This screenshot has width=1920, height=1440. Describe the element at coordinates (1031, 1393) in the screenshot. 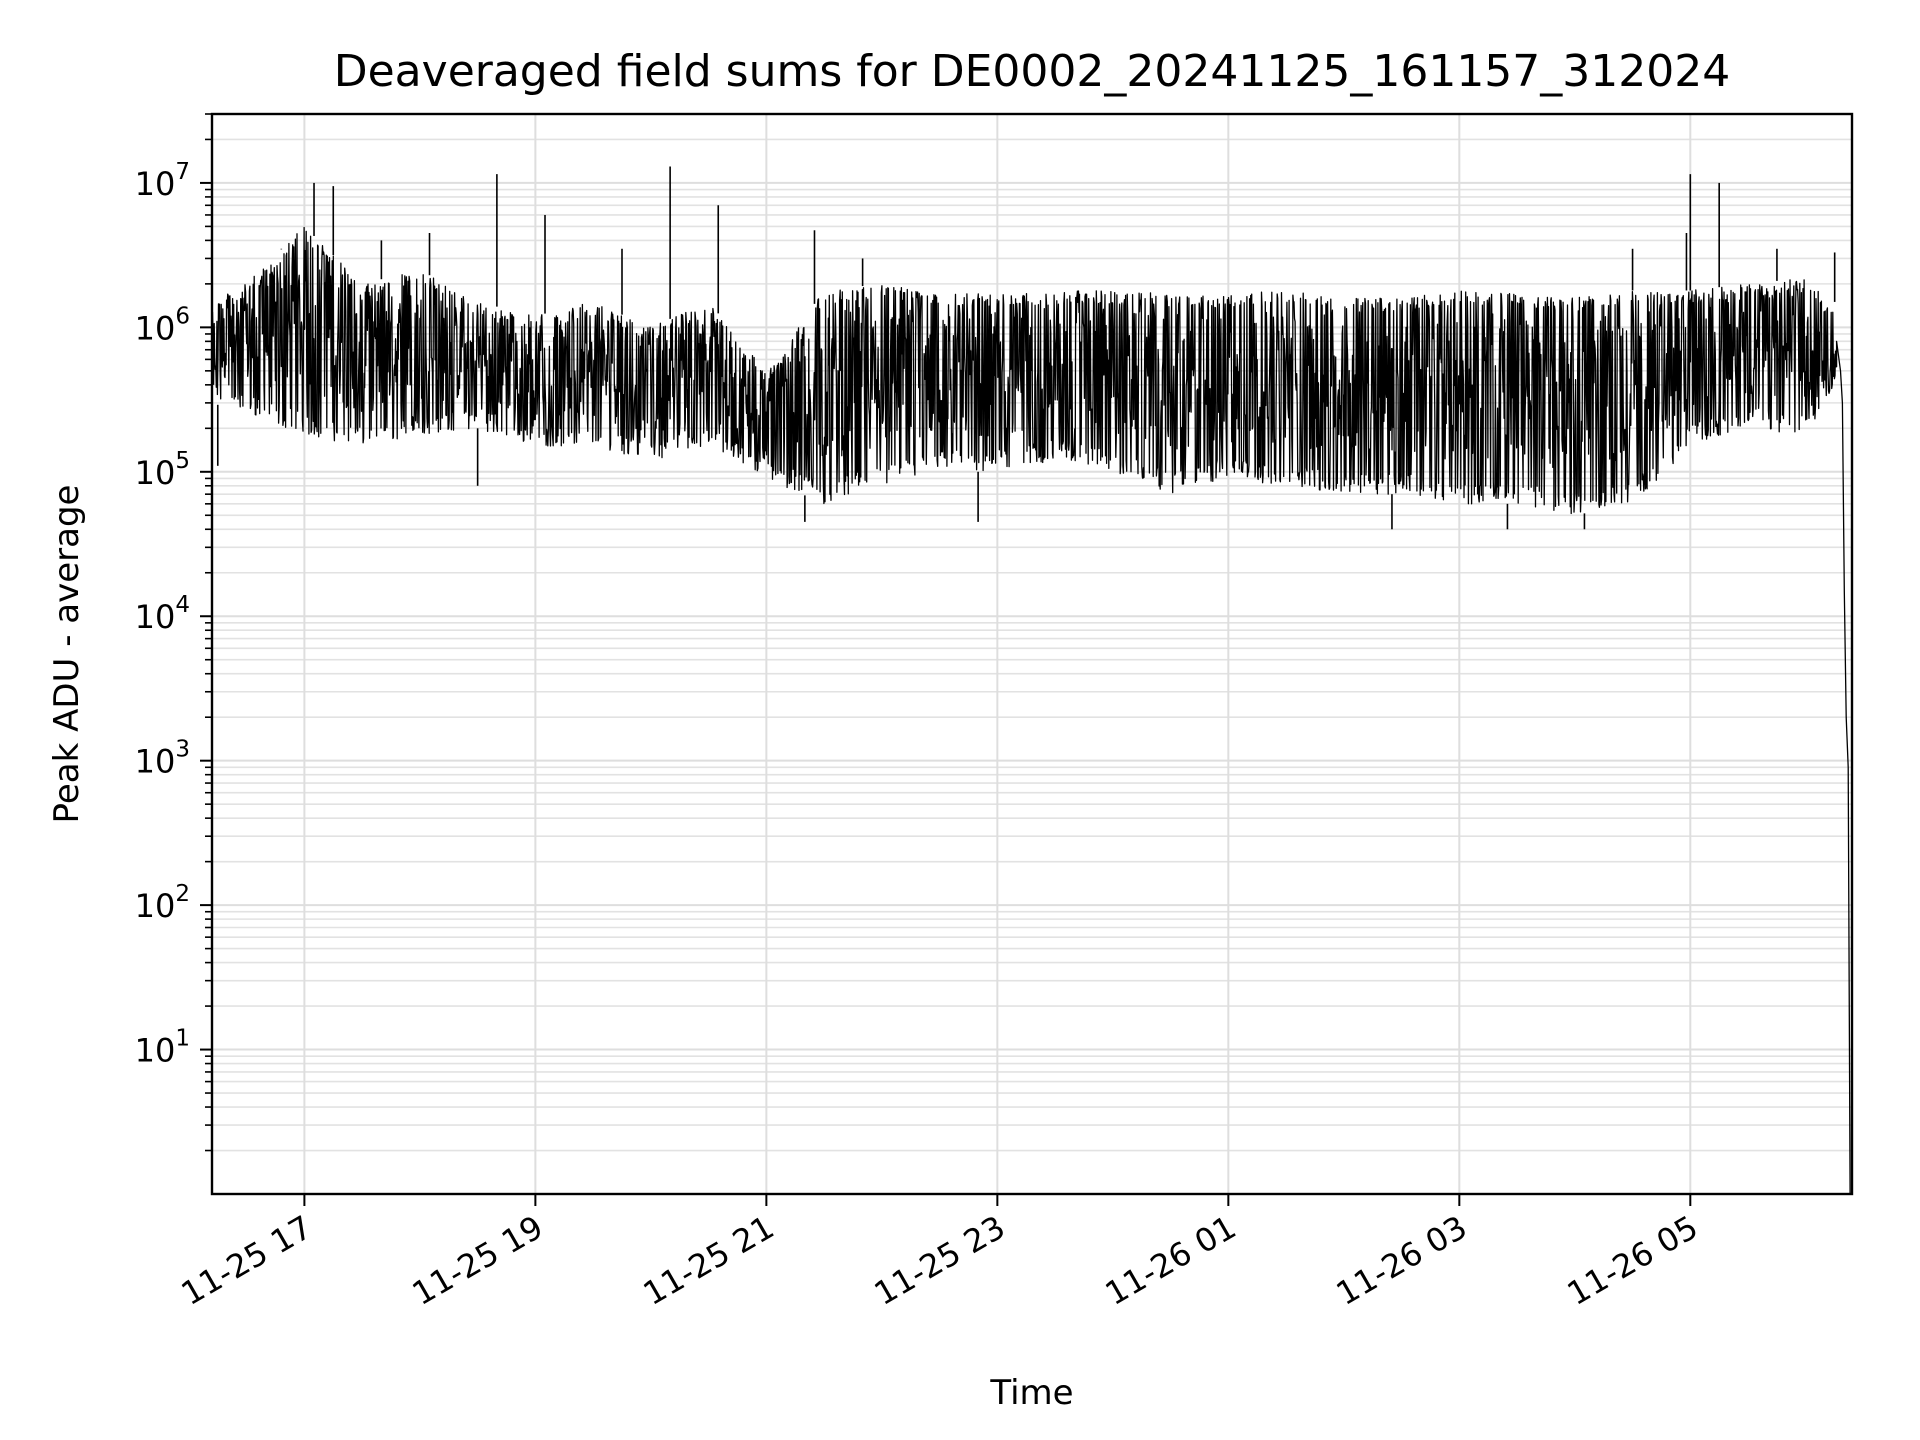

I see `x-axis-title: Time` at that location.